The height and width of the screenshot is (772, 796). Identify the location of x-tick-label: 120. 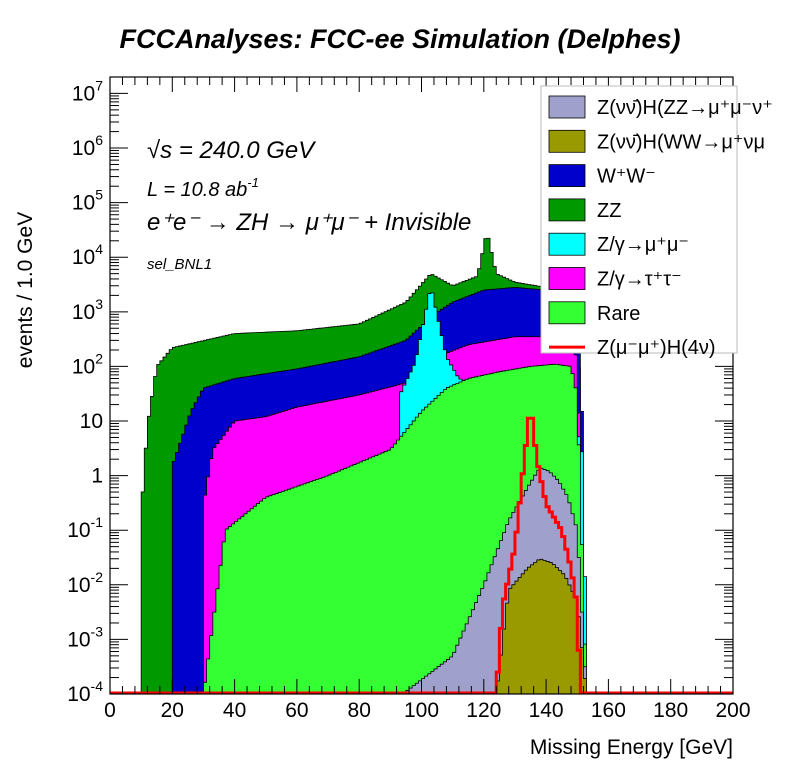
(483, 710).